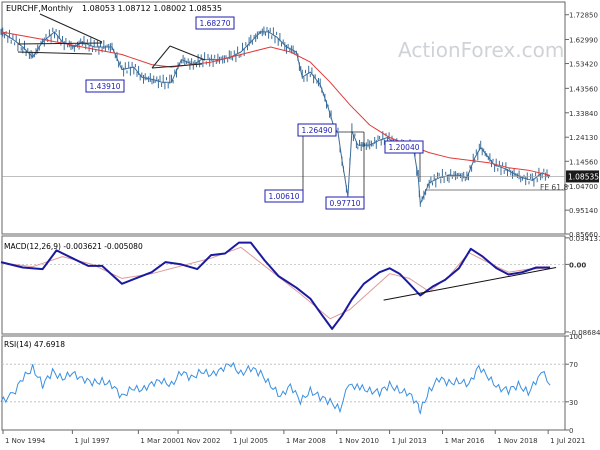 The width and height of the screenshot is (600, 450). What do you see at coordinates (577, 265) in the screenshot?
I see `macd-axis-label: 0.00` at bounding box center [577, 265].